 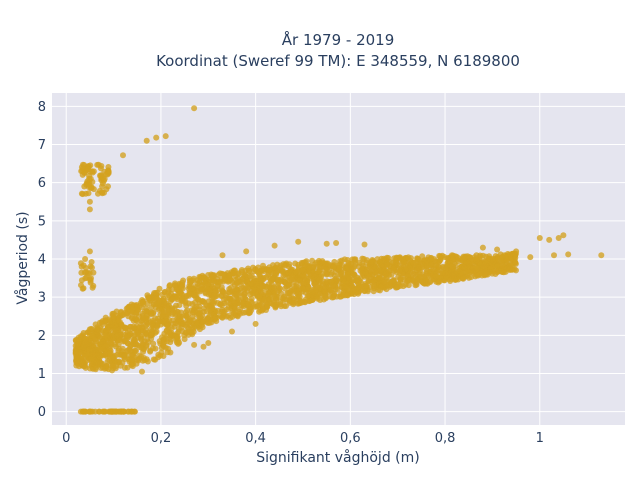 What do you see at coordinates (42, 183) in the screenshot?
I see `y-tick-label: 6` at bounding box center [42, 183].